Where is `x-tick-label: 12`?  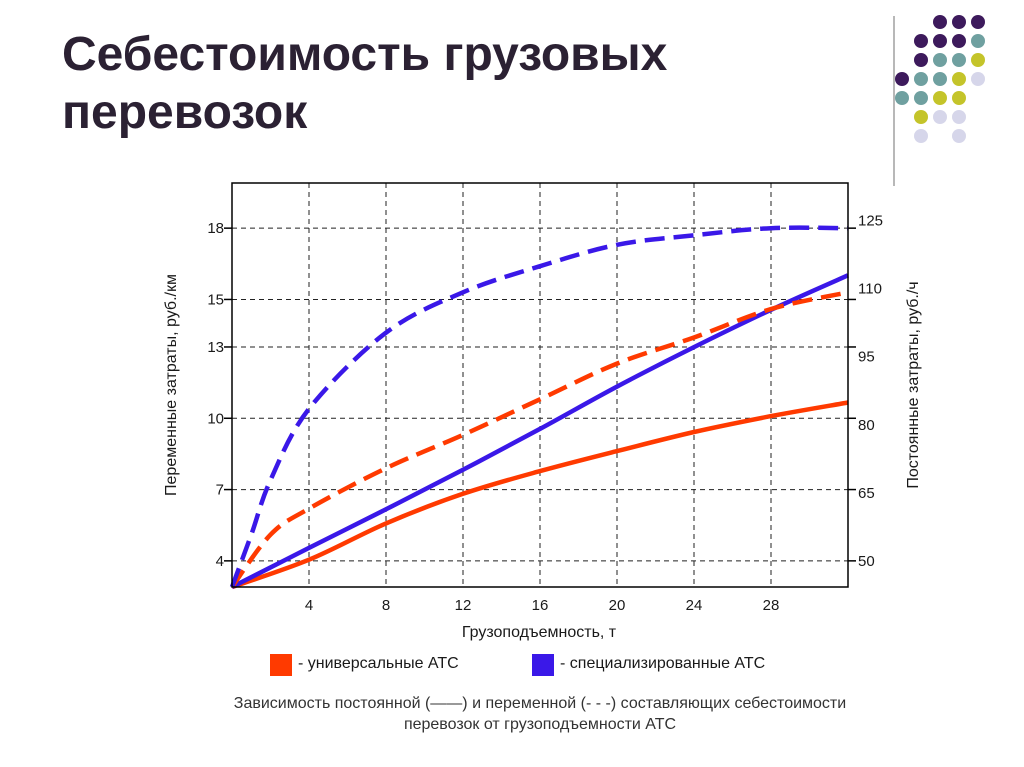
x-tick-label: 12 is located at coordinates (463, 605).